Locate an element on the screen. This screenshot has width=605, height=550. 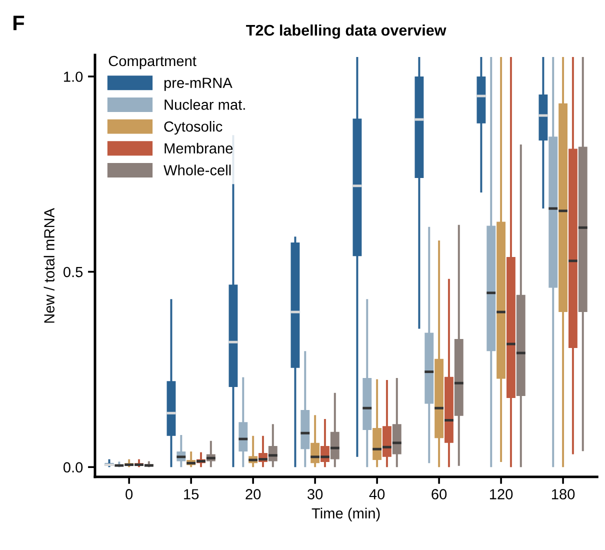
x-tick-label: 15 is located at coordinates (191, 494).